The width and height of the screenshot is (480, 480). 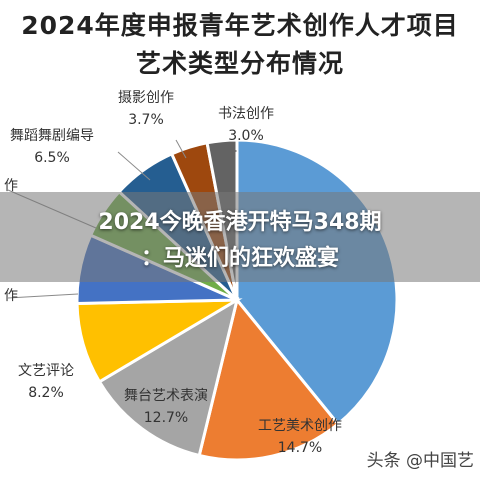 What do you see at coordinates (166, 418) in the screenshot?
I see `data-label-value-2: 12.7%` at bounding box center [166, 418].